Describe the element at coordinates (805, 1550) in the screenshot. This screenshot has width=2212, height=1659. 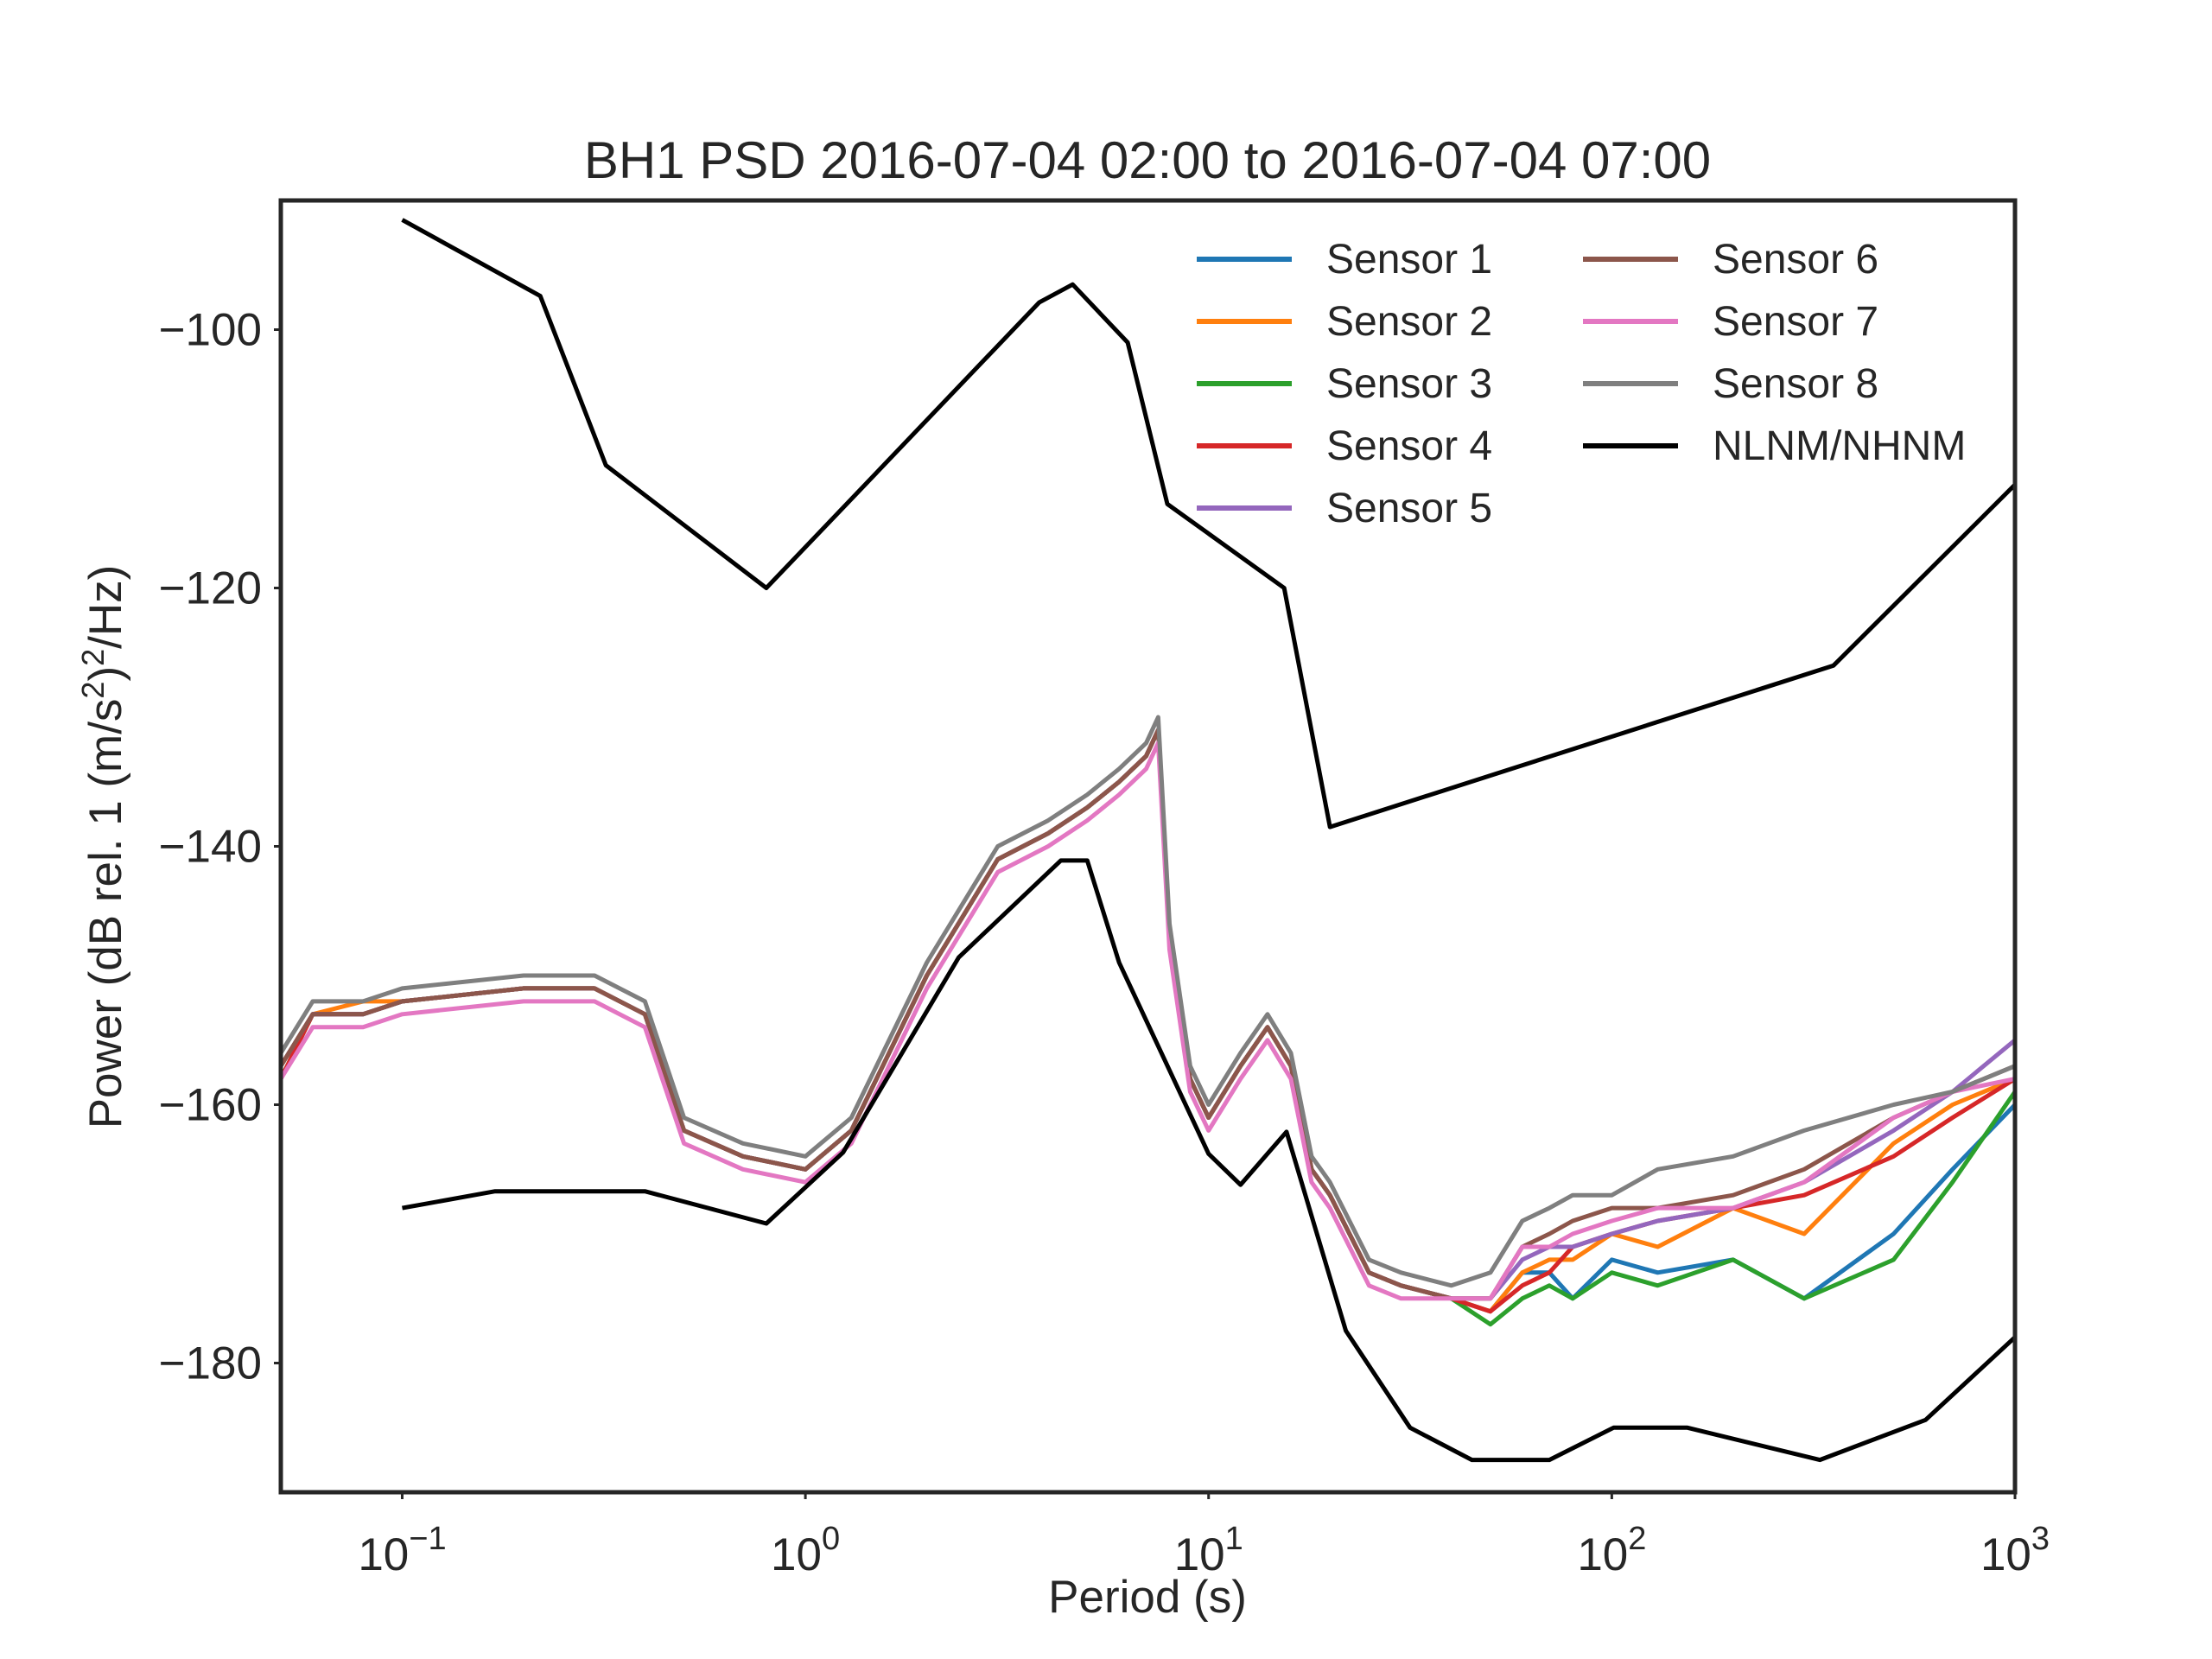
I see `x-tick-label: 10⁰` at that location.